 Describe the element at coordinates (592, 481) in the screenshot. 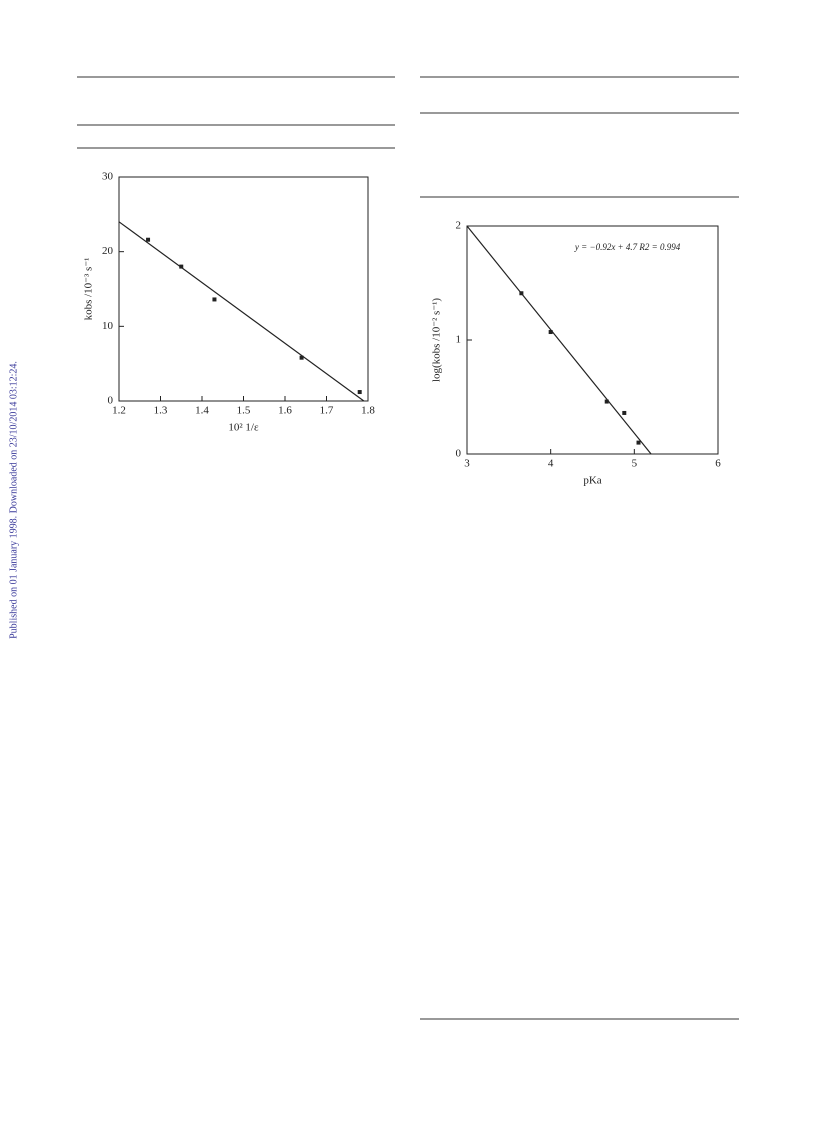

I see `x-axis-label: pKa` at that location.